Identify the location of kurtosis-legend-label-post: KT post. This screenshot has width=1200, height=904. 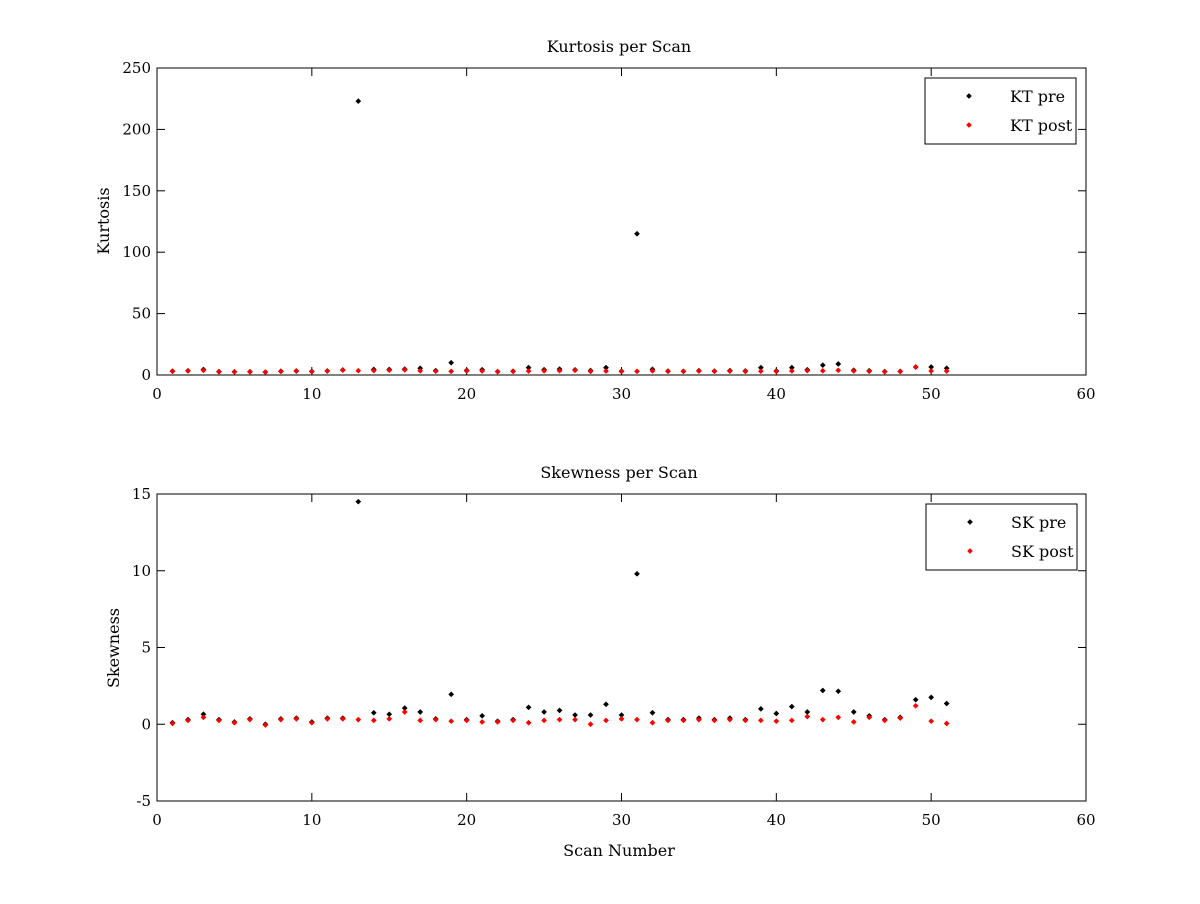
(1041, 125).